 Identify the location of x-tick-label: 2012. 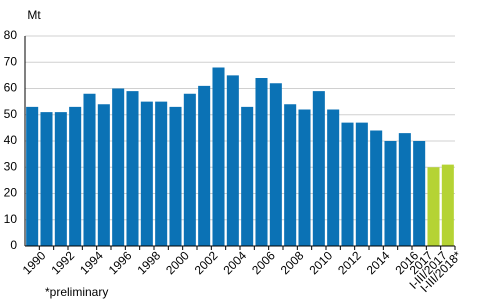
(349, 262).